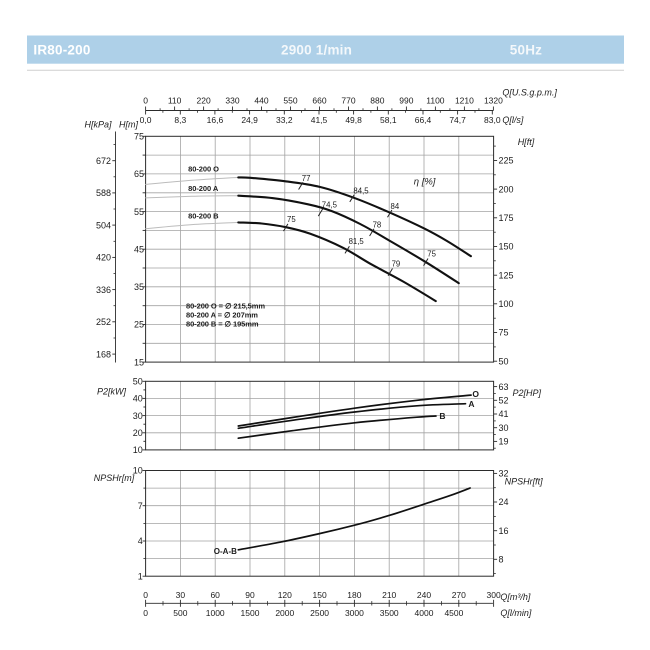 The image size is (650, 650). What do you see at coordinates (526, 142) in the screenshot?
I see `svg-text: H[ft]` at bounding box center [526, 142].